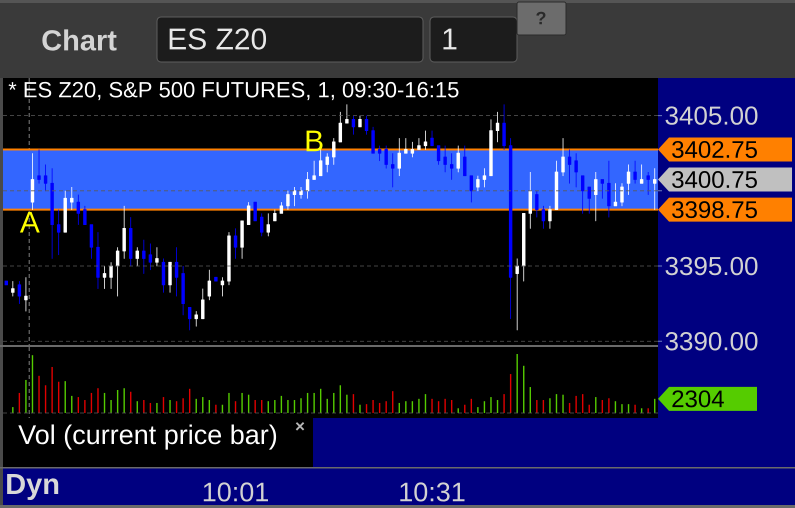  Describe the element at coordinates (314, 141) in the screenshot. I see `annotation: B` at that location.